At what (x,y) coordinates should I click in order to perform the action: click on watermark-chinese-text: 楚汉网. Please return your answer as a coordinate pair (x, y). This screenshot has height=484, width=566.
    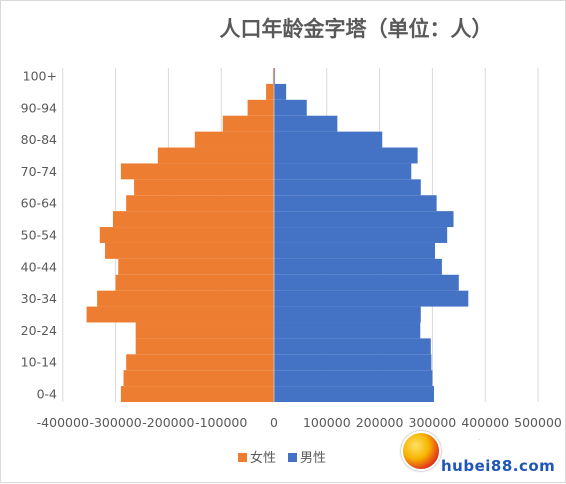
    Looking at the image, I should click on (482, 449).